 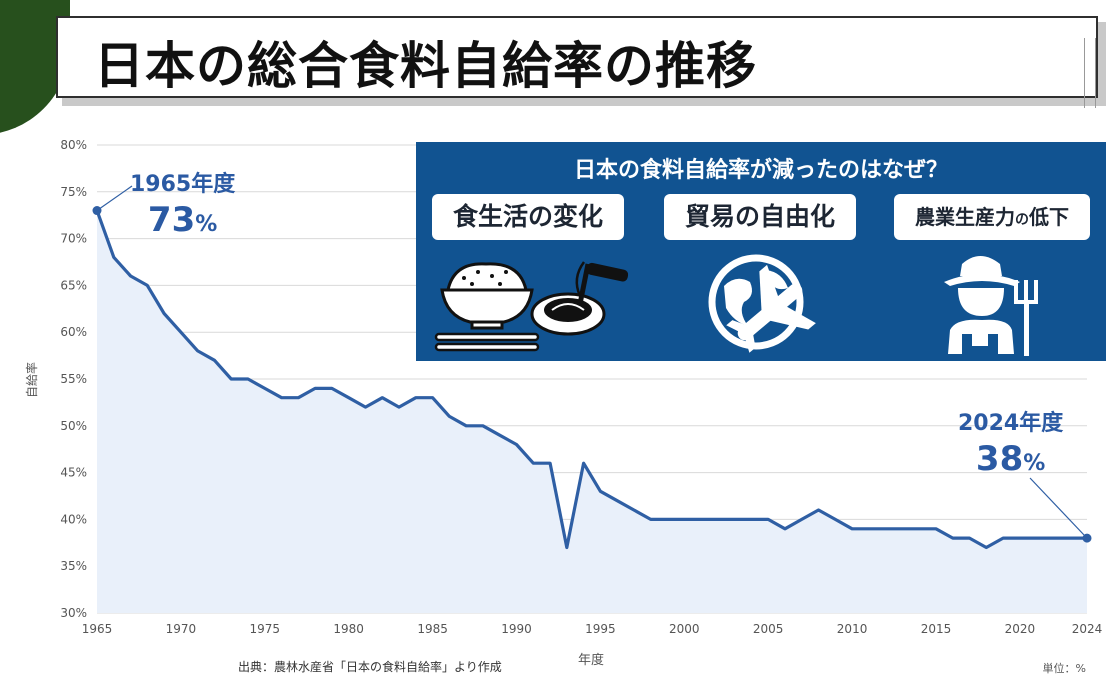 What do you see at coordinates (73, 426) in the screenshot?
I see `y-tick-label: 50%` at bounding box center [73, 426].